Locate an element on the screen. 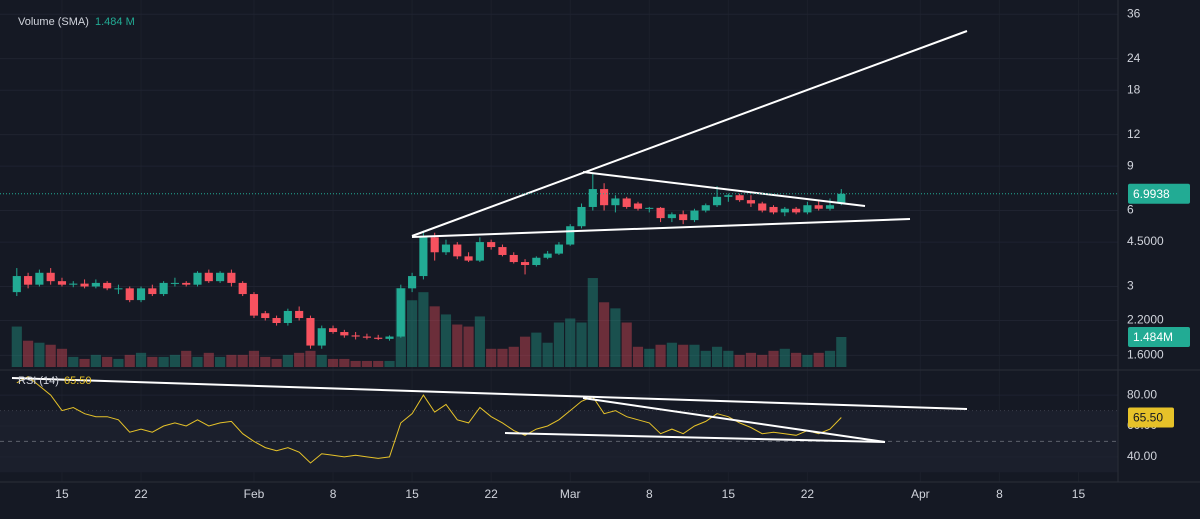  x-tick-label: Feb is located at coordinates (254, 494).